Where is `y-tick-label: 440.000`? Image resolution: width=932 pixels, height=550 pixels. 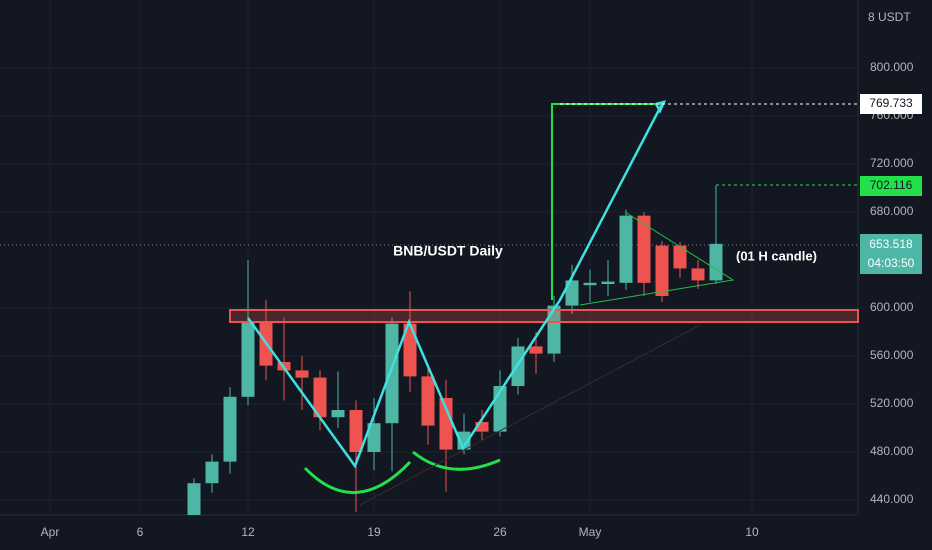
y-tick-label: 440.000 is located at coordinates (892, 499).